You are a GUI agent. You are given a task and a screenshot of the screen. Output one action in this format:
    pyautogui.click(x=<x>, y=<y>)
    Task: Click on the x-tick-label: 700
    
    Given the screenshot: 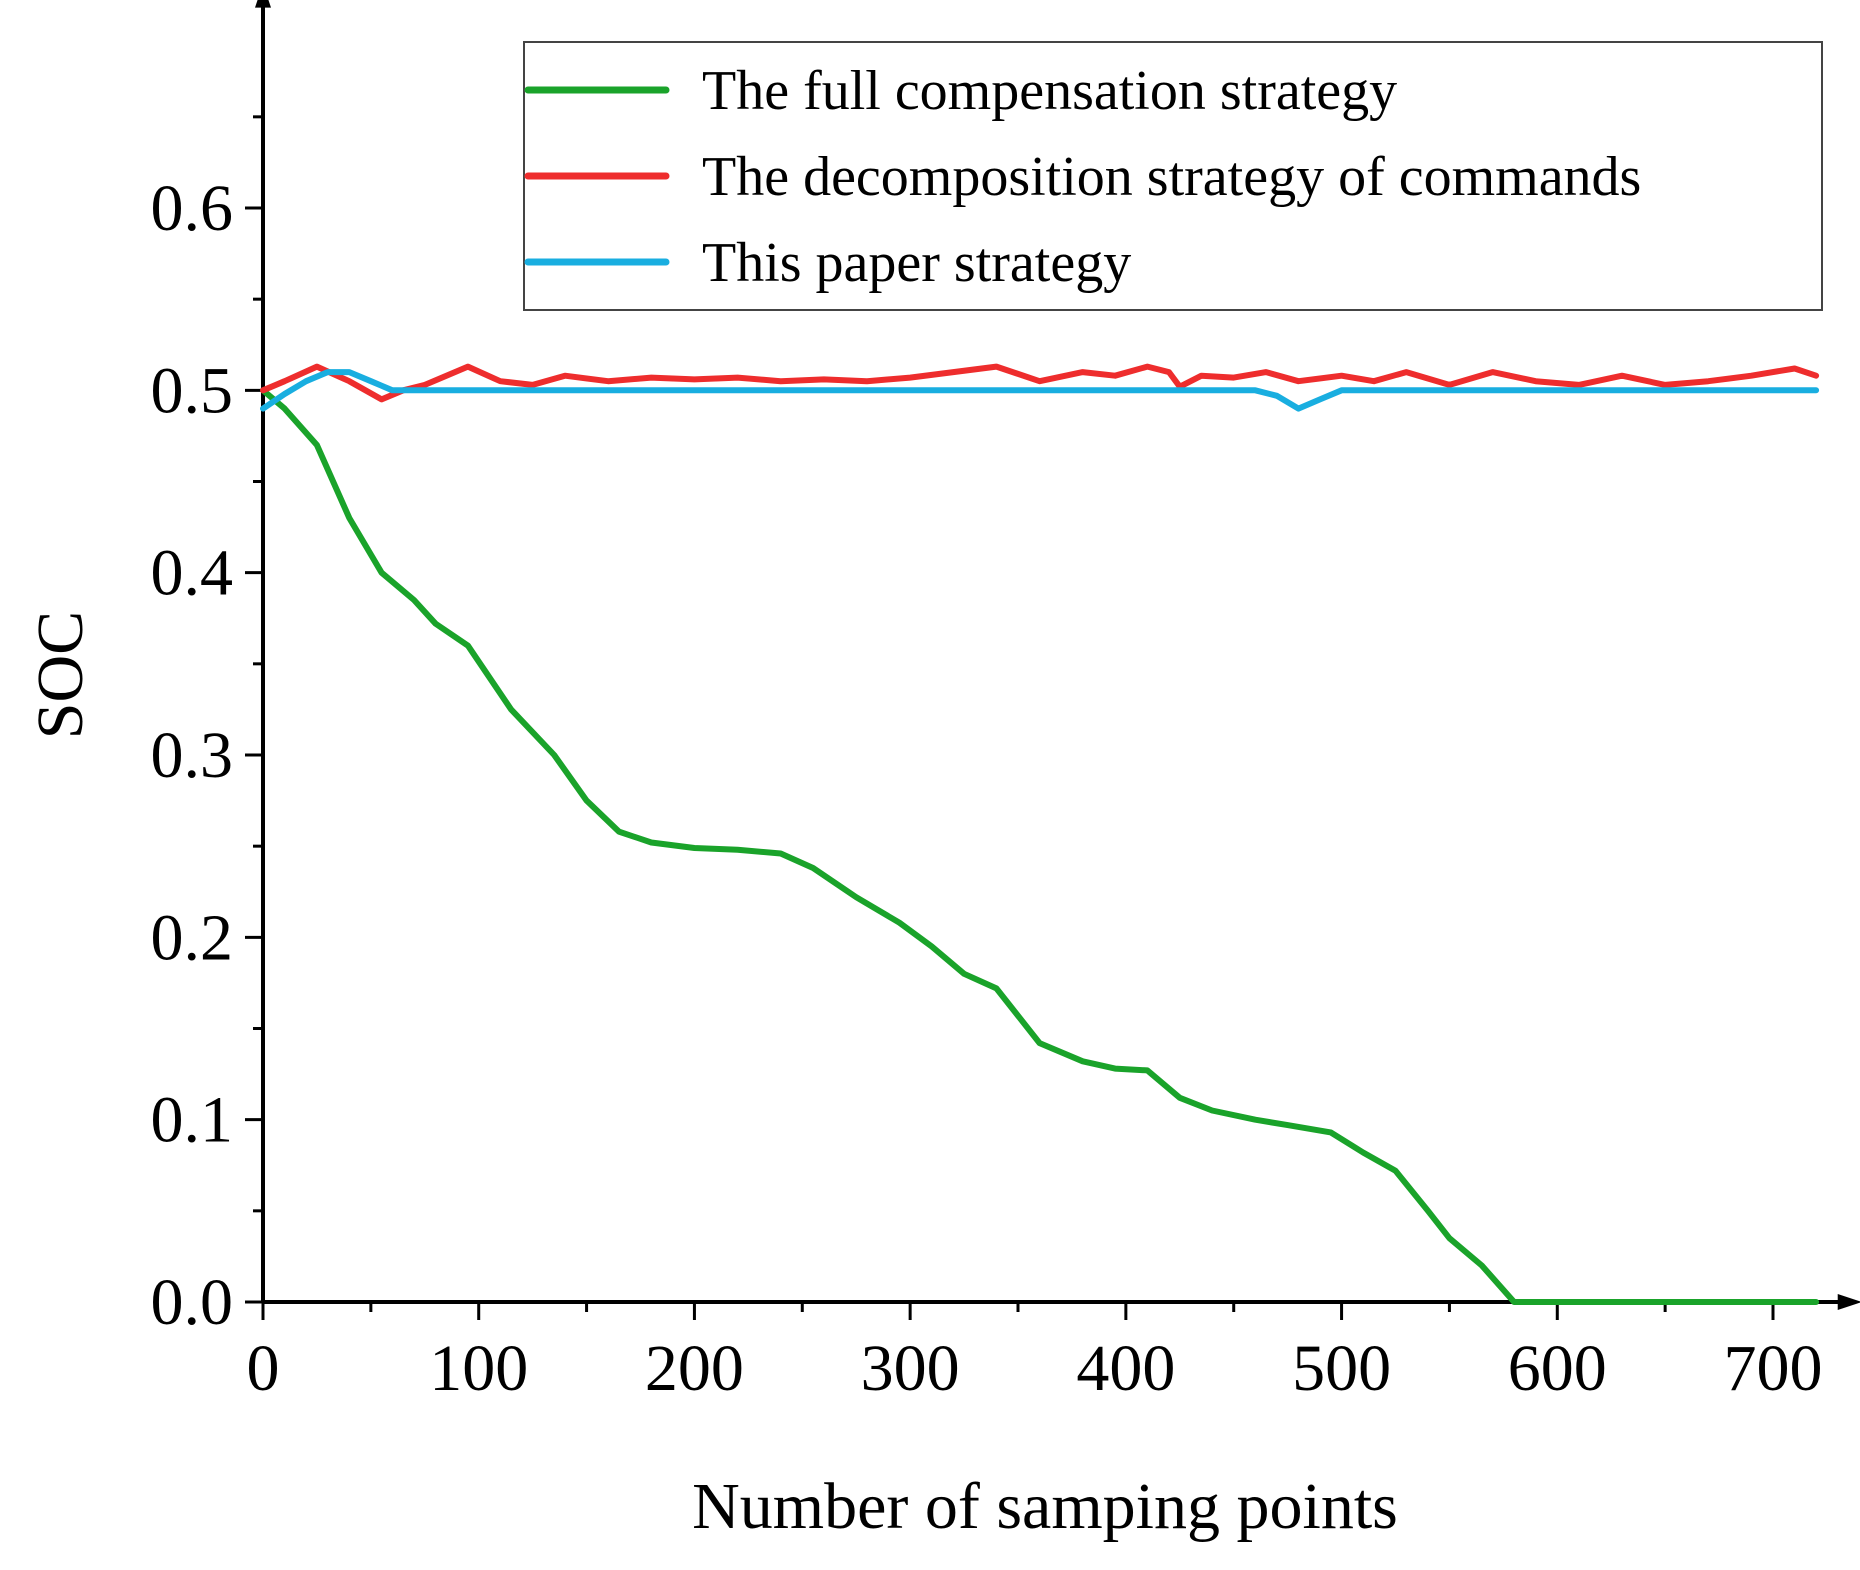 What is the action you would take?
    pyautogui.click(x=1773, y=1368)
    